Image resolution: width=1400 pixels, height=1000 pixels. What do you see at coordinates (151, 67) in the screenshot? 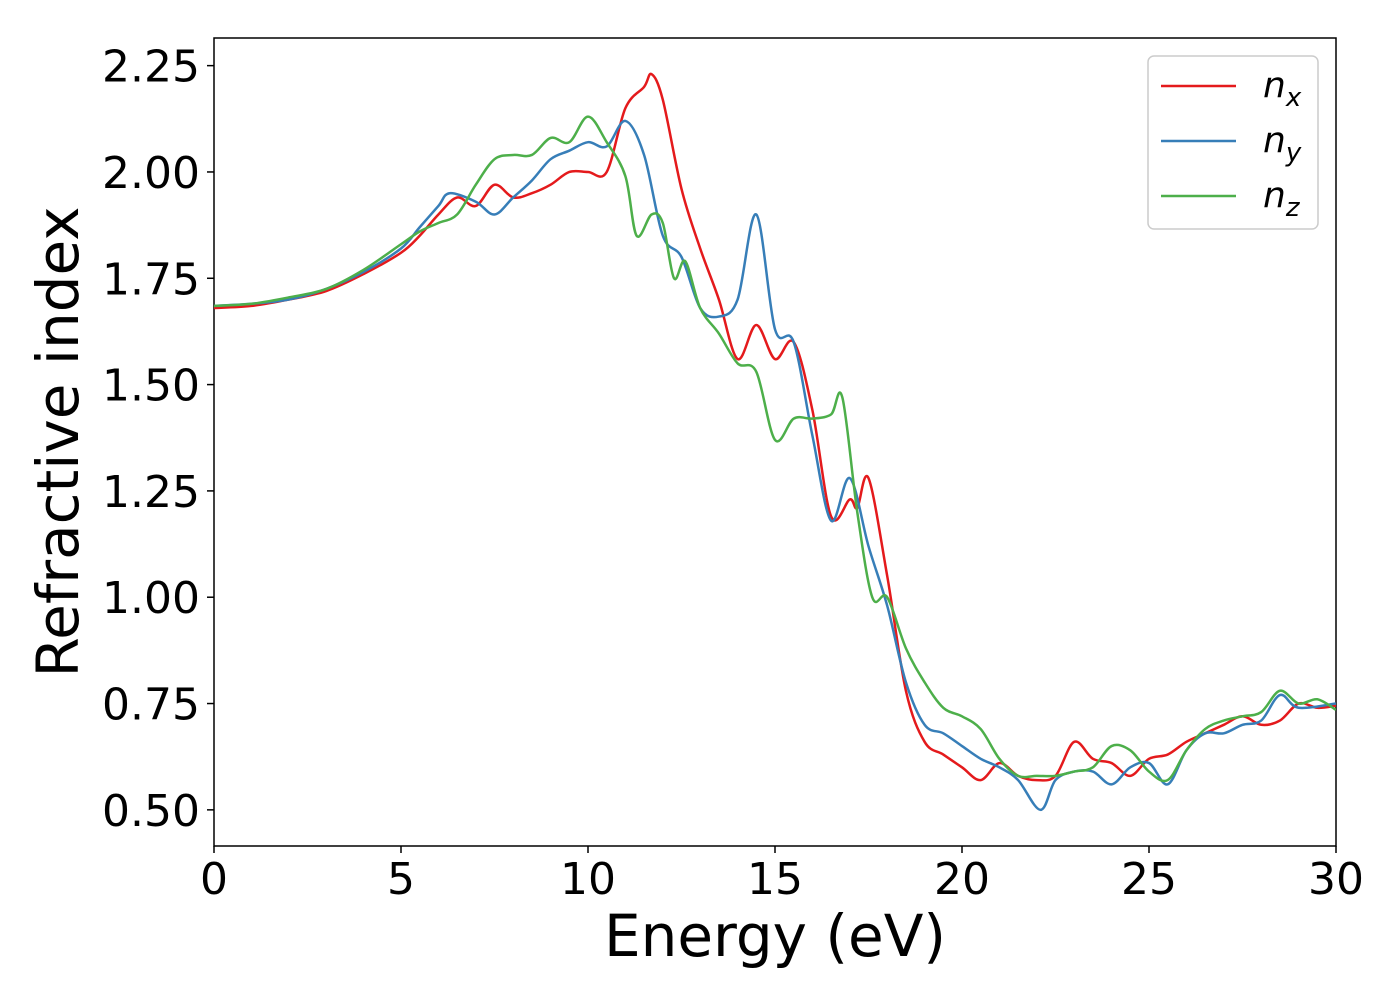
I see `y-tick-label: 2.25` at bounding box center [151, 67].